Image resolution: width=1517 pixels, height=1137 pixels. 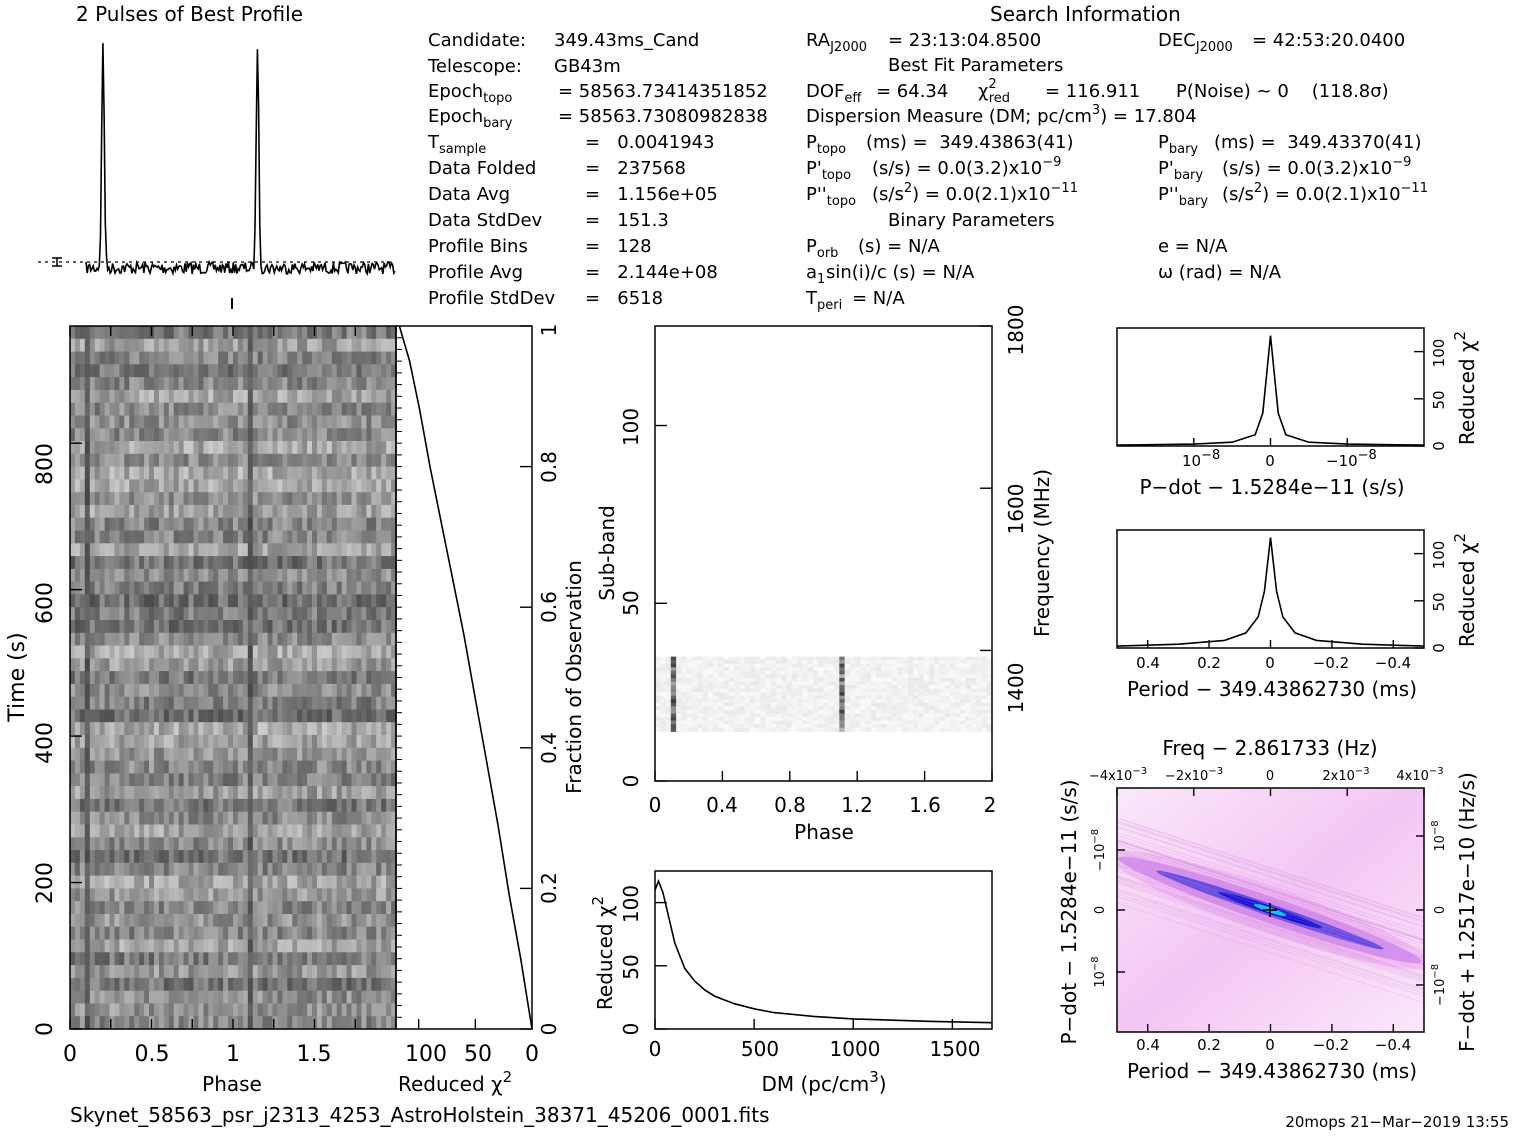 What do you see at coordinates (826, 144) in the screenshot?
I see `ptopo-label: Ptopo` at bounding box center [826, 144].